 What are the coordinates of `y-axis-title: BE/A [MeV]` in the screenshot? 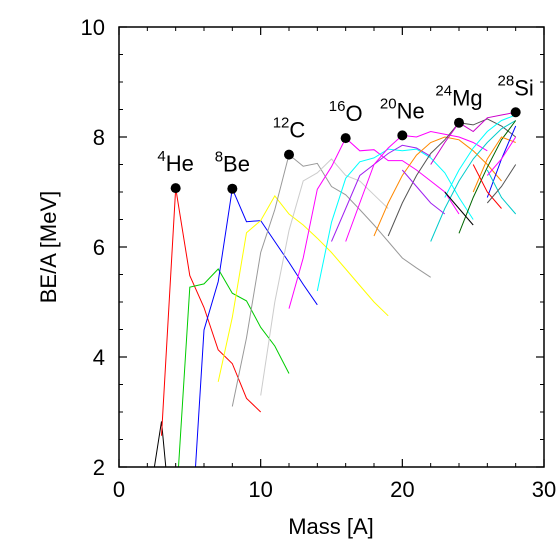 It's located at (48, 247).